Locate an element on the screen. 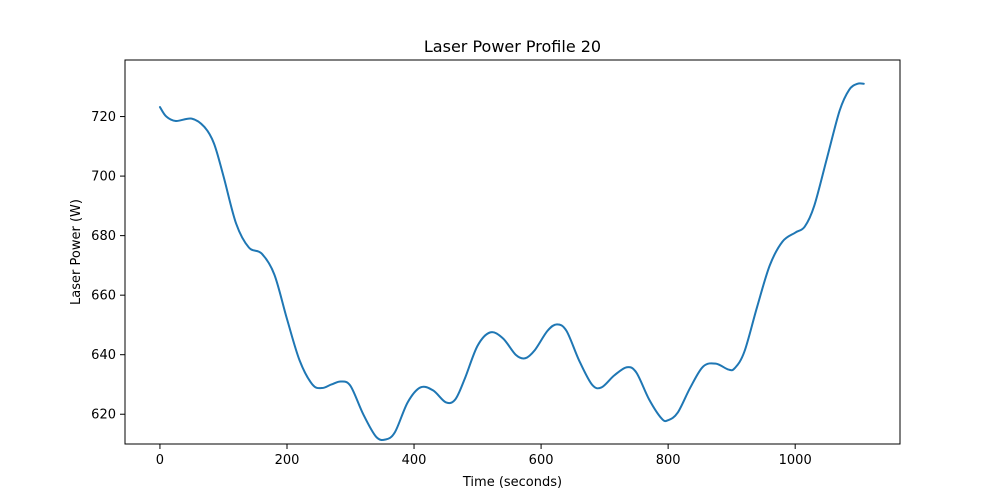 The height and width of the screenshot is (504, 1000). x-tick-label: 400 is located at coordinates (414, 460).